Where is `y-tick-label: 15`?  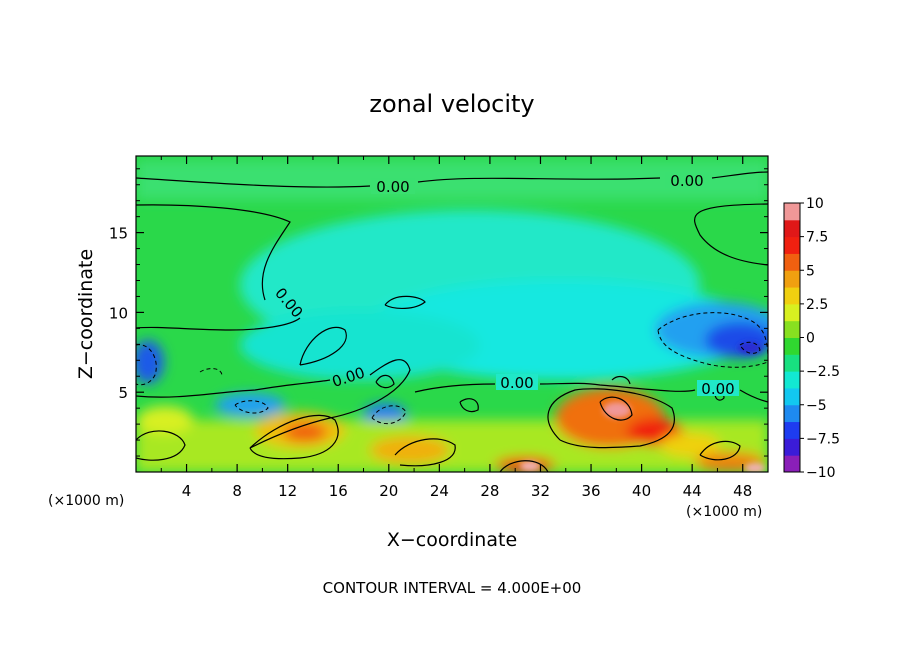
y-tick-label: 15 is located at coordinates (118, 234).